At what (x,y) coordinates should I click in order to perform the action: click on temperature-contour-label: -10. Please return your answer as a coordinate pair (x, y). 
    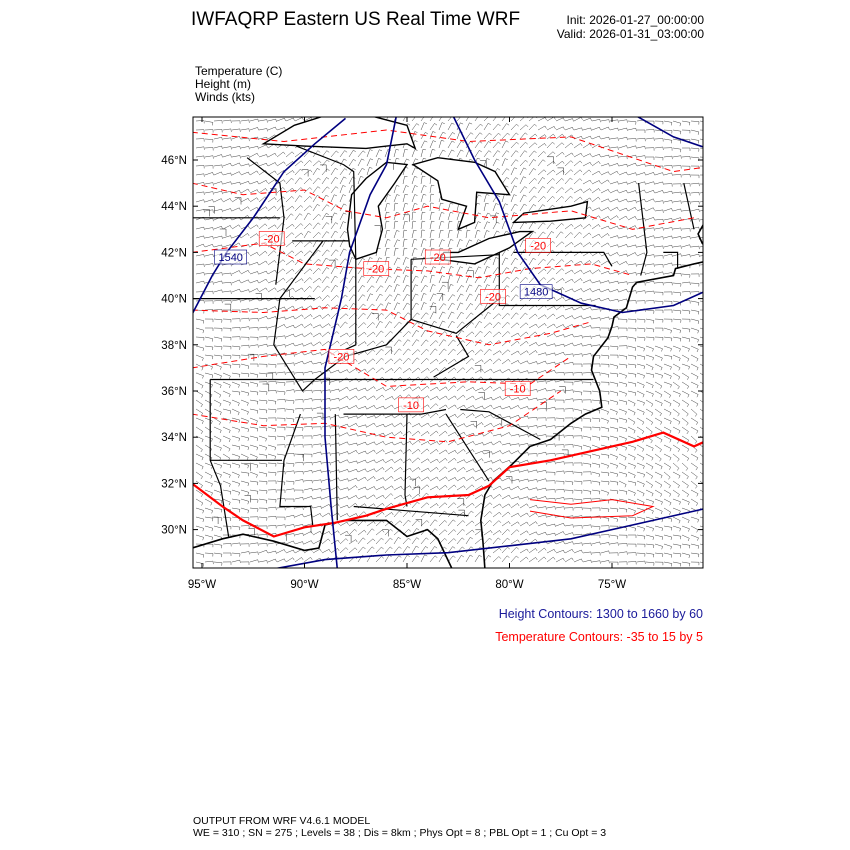
    Looking at the image, I should click on (518, 390).